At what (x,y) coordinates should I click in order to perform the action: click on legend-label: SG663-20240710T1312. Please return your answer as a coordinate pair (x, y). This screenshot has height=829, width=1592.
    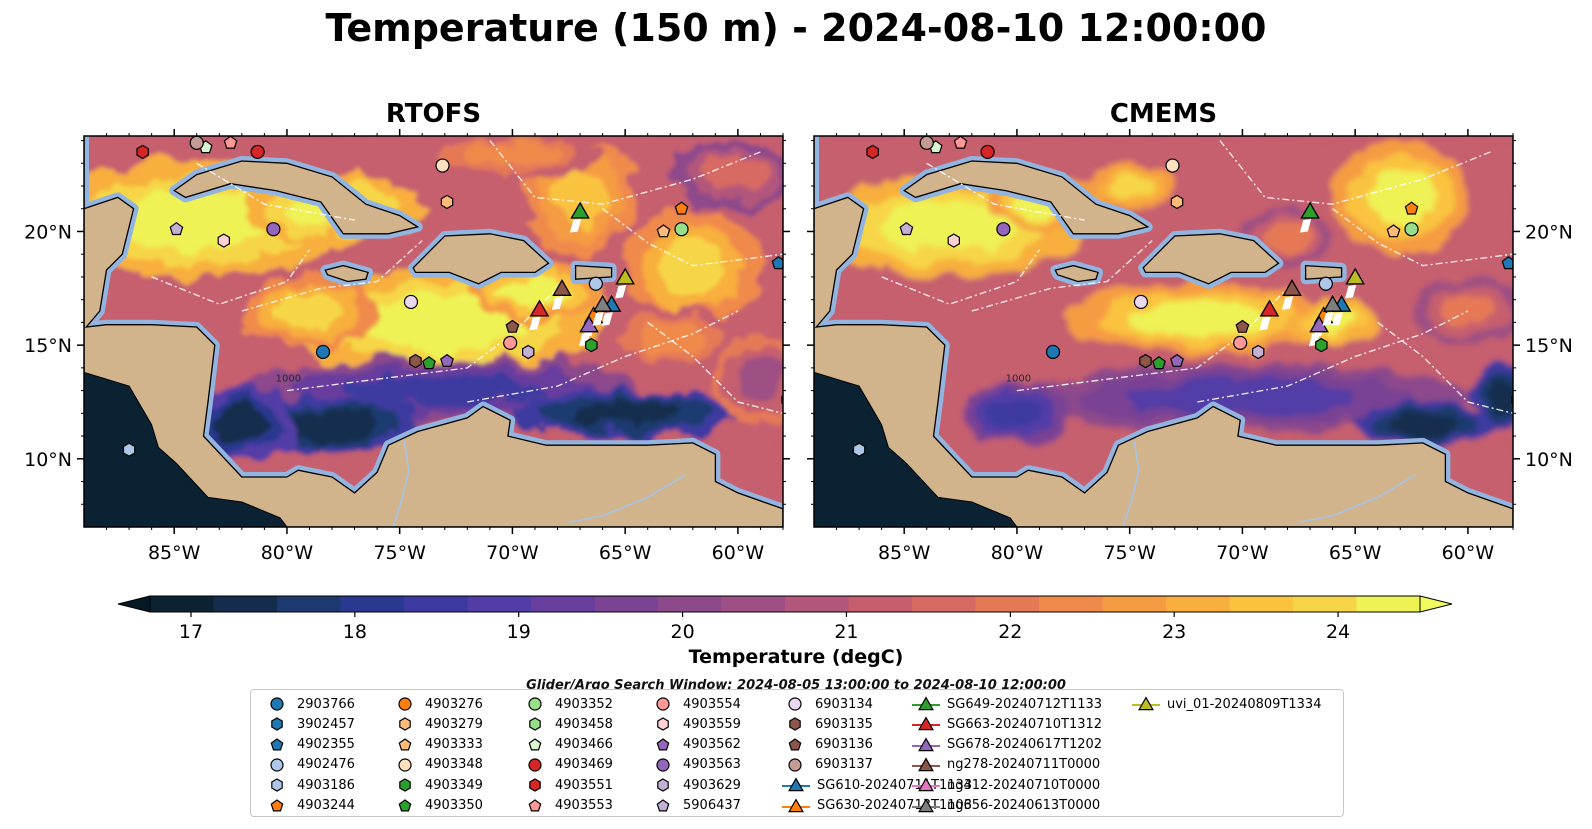
    Looking at the image, I should click on (1025, 724).